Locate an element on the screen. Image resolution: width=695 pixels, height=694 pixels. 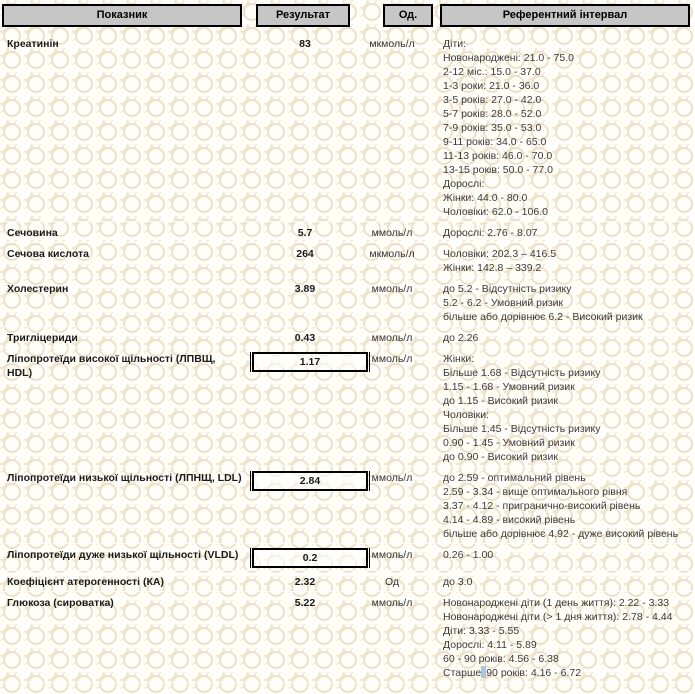
reference-line: Діти: 3.33 - 5.55 is located at coordinates (481, 631).